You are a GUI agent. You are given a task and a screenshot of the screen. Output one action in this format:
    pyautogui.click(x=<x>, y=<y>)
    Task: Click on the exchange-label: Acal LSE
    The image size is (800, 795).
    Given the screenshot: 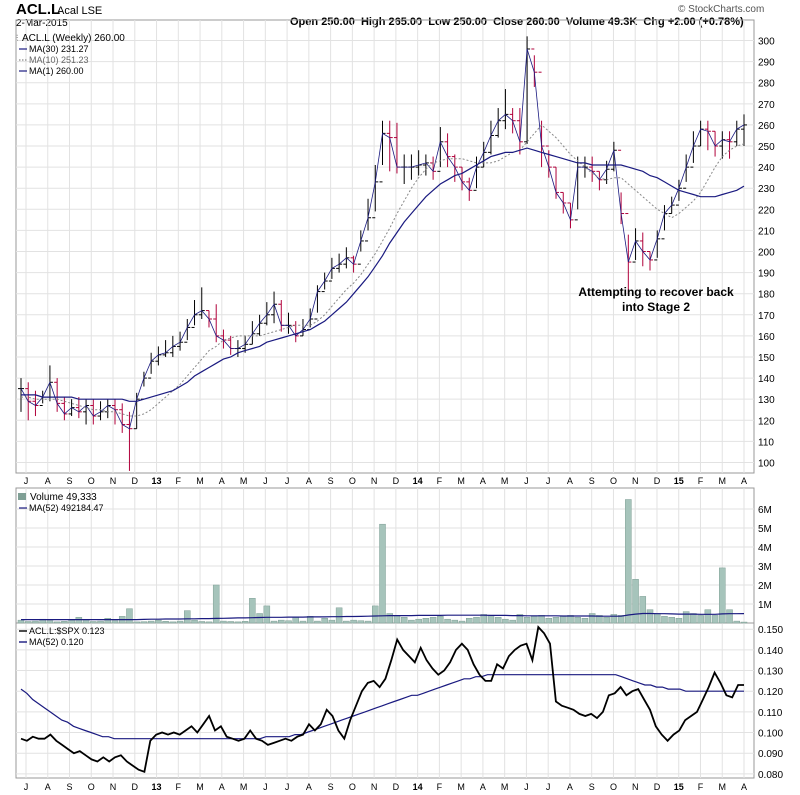 What is the action you would take?
    pyautogui.click(x=80, y=11)
    